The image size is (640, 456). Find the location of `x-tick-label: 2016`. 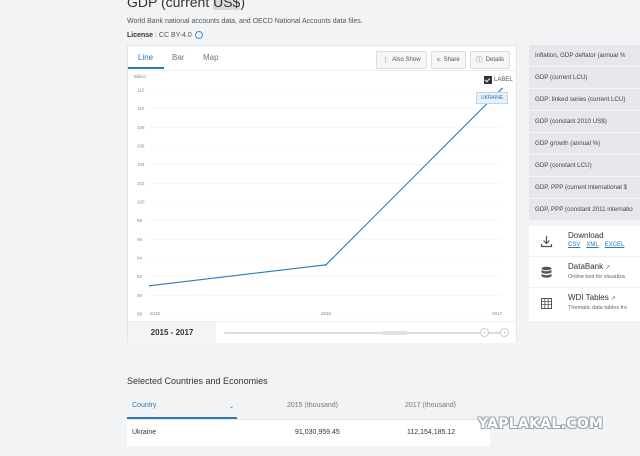

x-tick-label: 2016 is located at coordinates (326, 313).